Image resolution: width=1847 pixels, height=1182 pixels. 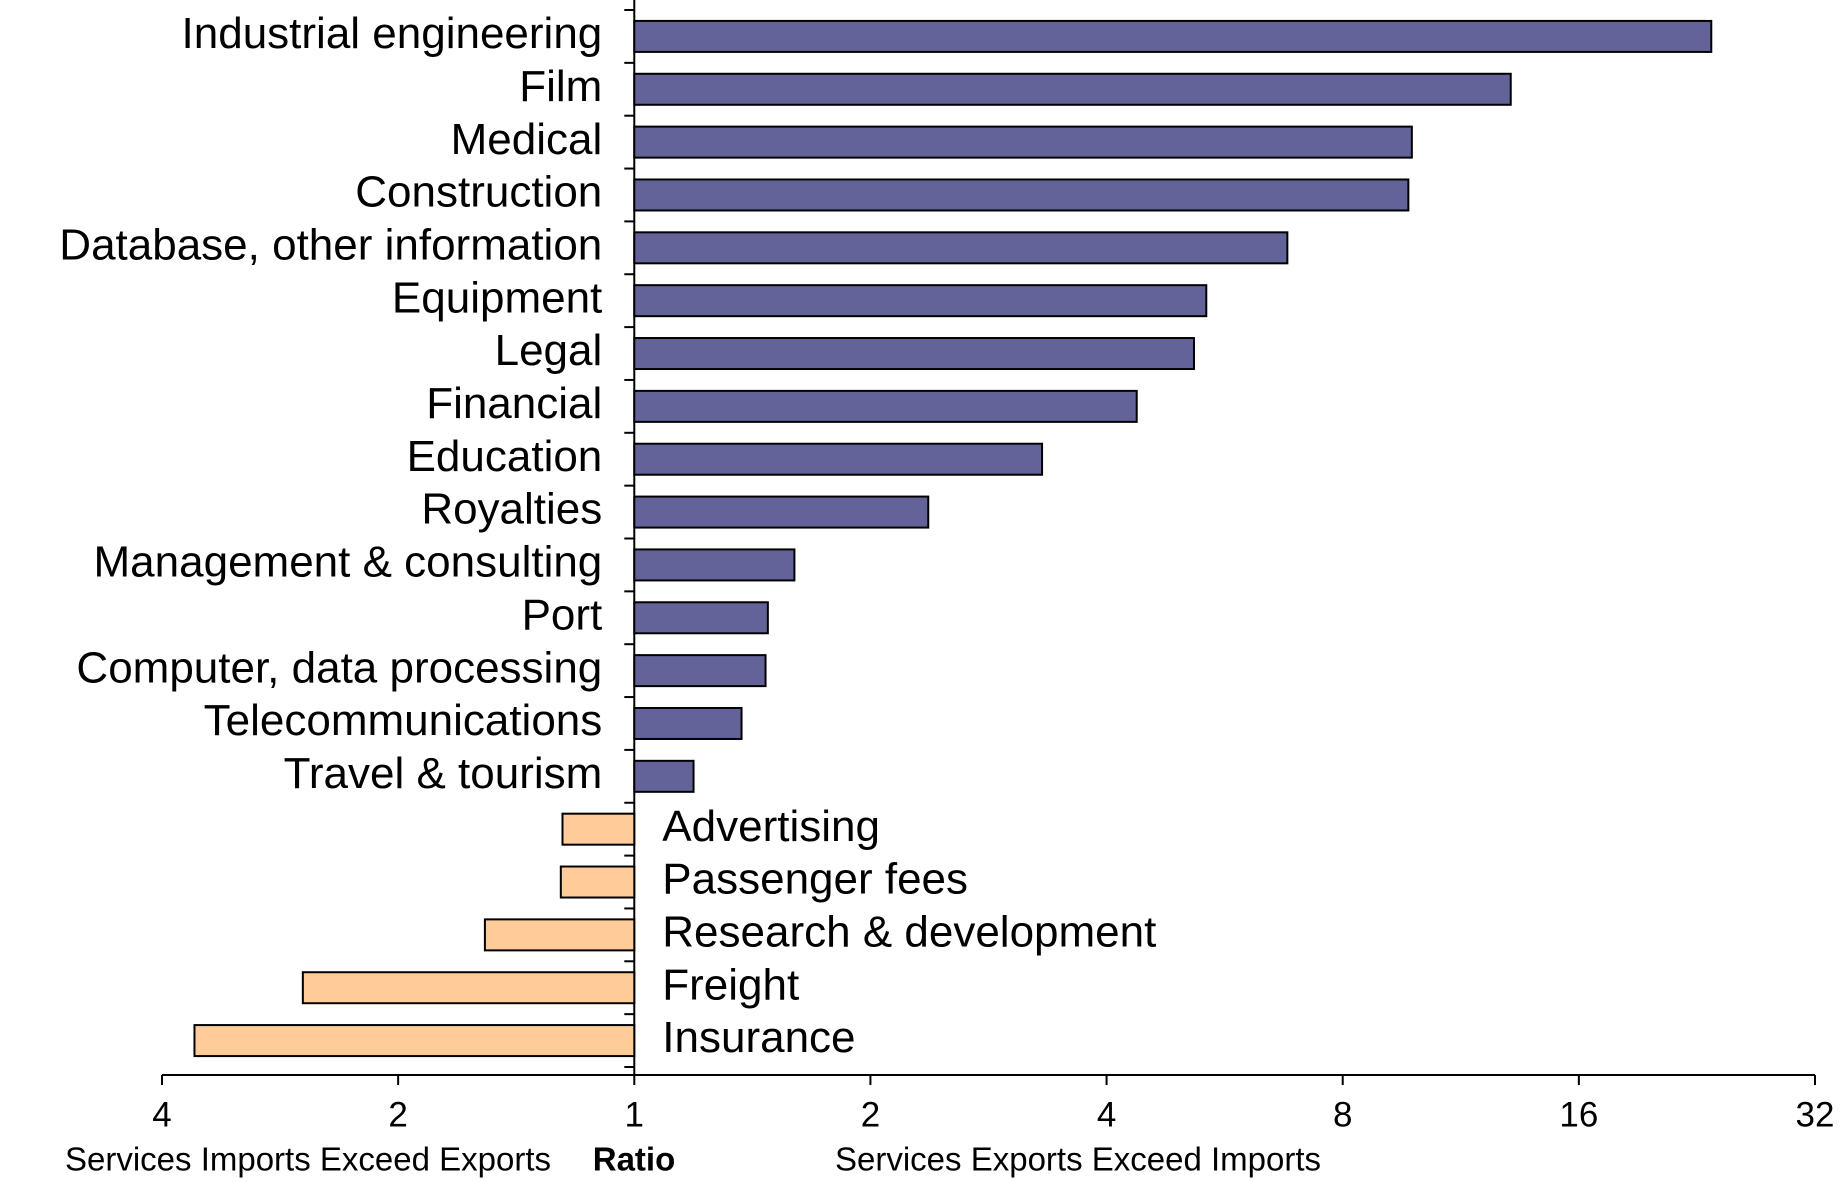 What do you see at coordinates (1578, 1114) in the screenshot?
I see `x-tick-label: 16` at bounding box center [1578, 1114].